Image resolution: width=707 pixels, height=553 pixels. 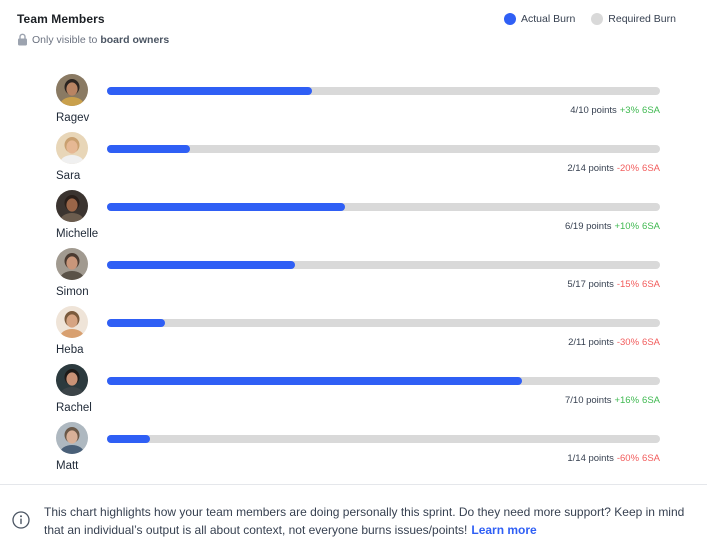 I want to click on avatar-ragev, so click(x=72, y=90).